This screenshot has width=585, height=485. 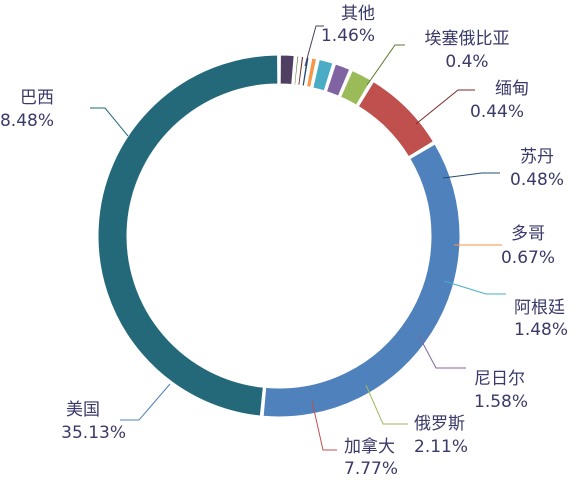 What do you see at coordinates (371, 469) in the screenshot?
I see `segment-percent-label: 7.77%` at bounding box center [371, 469].